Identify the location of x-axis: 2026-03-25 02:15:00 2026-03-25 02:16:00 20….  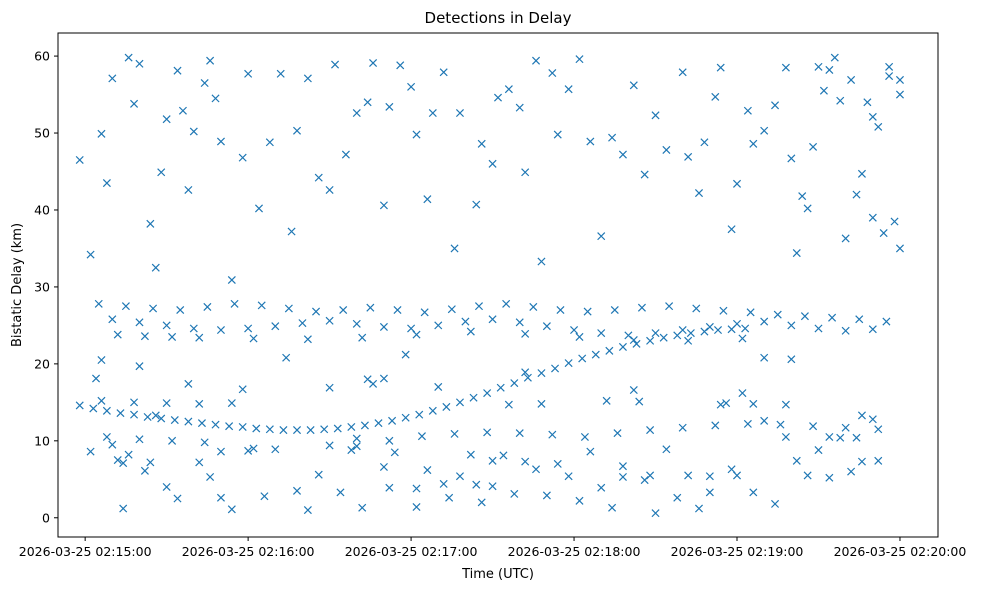
(493, 548).